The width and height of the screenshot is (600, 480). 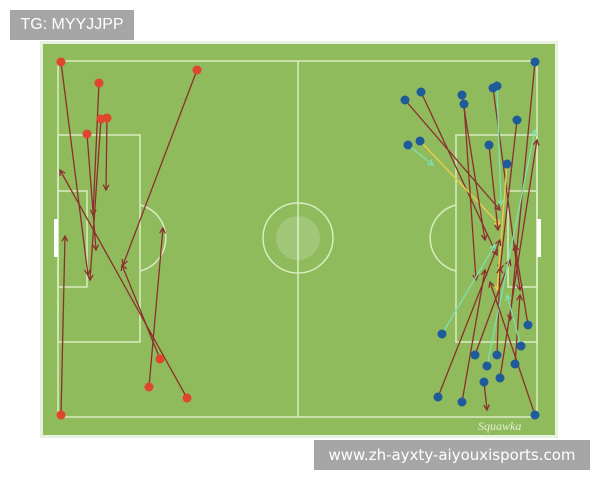 I want to click on squawka-logo-center, so click(x=298, y=238).